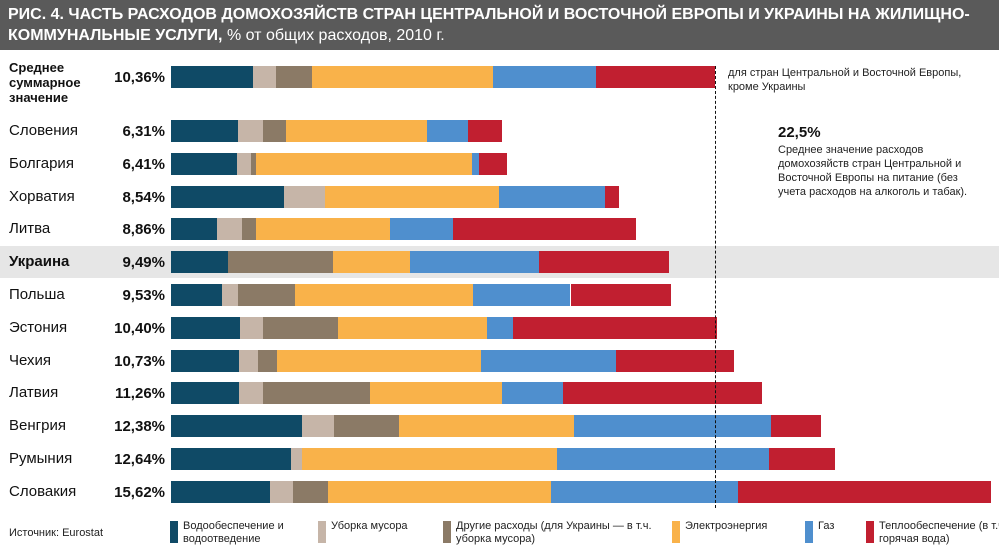  I want to click on category-label: Эстония, so click(38, 327).